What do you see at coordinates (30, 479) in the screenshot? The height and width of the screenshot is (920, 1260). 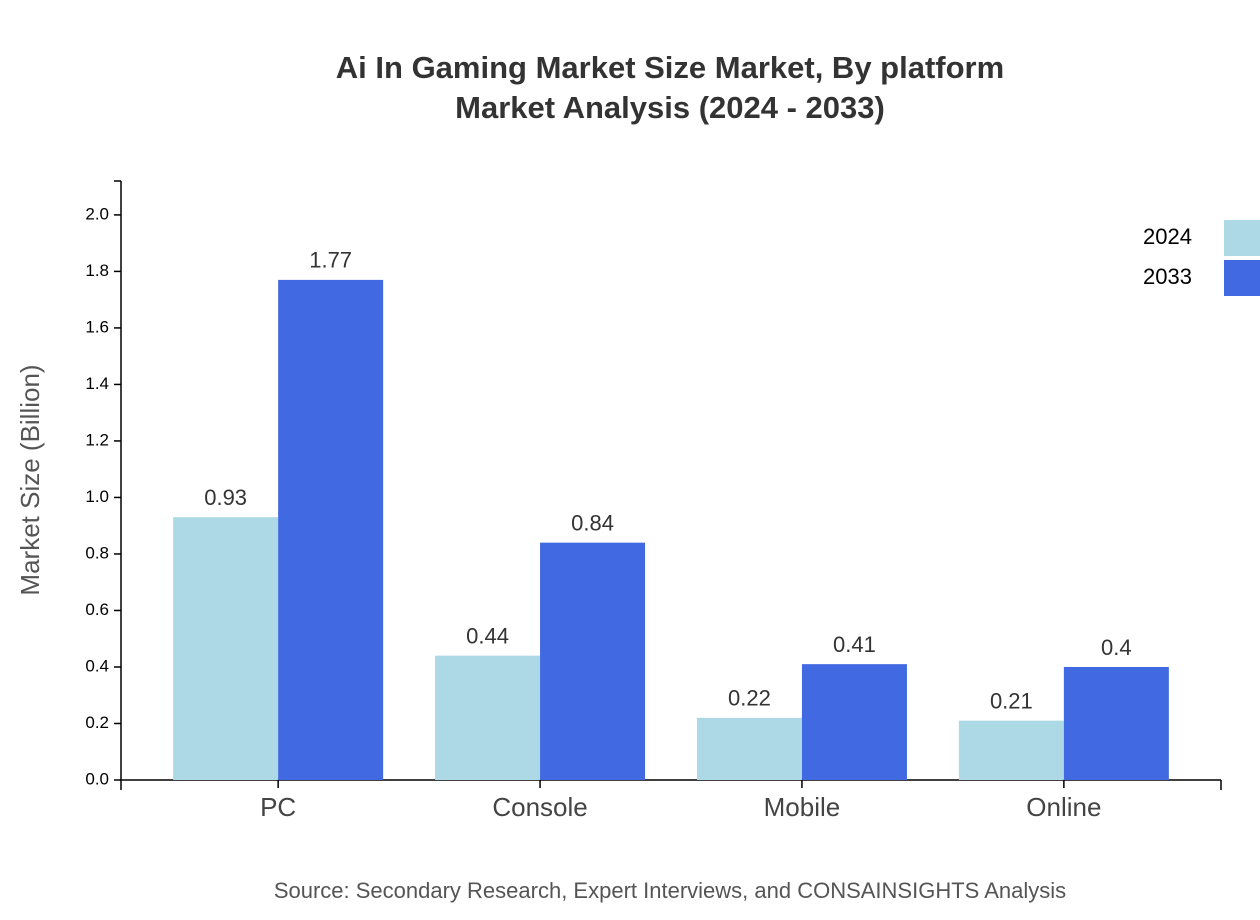 I see `y-axis-label: Market Size (Billion)` at bounding box center [30, 479].